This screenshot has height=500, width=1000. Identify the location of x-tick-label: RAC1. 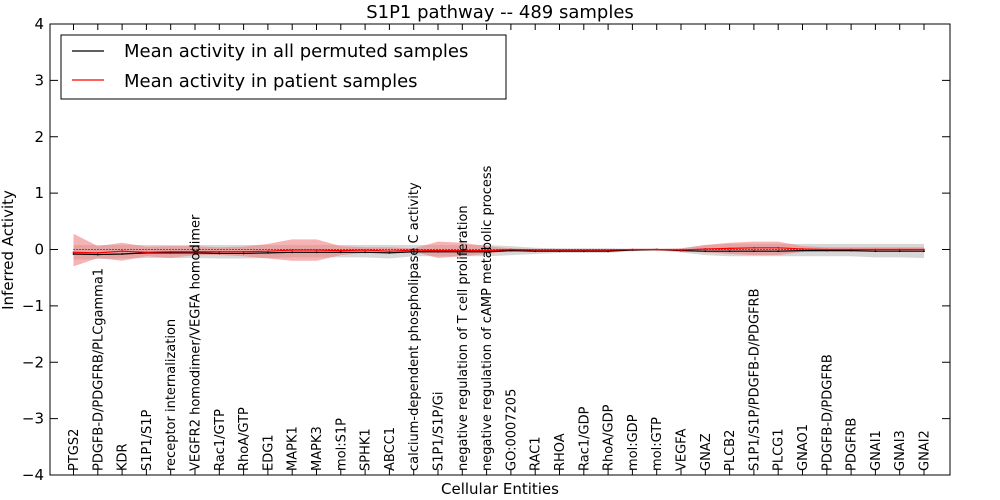
(536, 453).